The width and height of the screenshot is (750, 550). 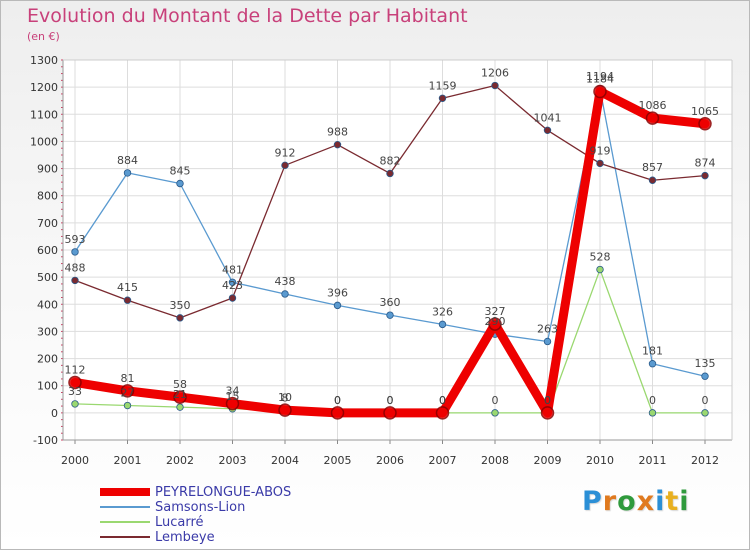 I want to click on y-tick-label: 600, so click(x=47, y=250).